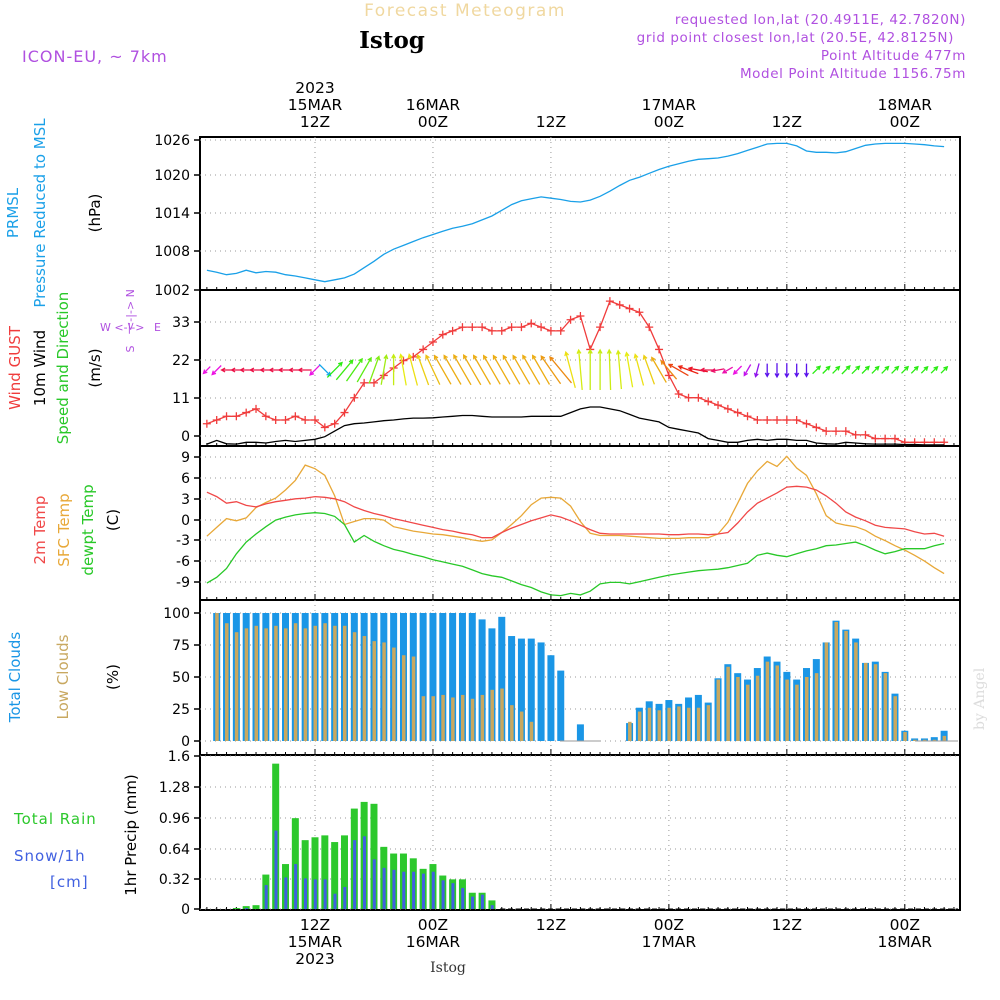 This screenshot has height=1000, width=1000. What do you see at coordinates (183, 583) in the screenshot?
I see `y-tick-label: -9` at bounding box center [183, 583].